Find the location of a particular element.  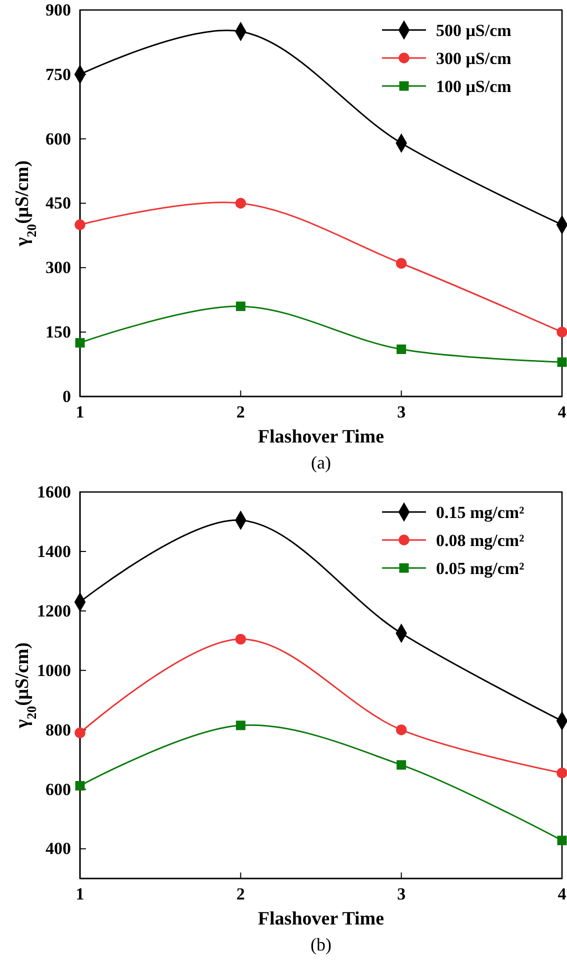

y-tick-label: 750 is located at coordinates (58, 74).